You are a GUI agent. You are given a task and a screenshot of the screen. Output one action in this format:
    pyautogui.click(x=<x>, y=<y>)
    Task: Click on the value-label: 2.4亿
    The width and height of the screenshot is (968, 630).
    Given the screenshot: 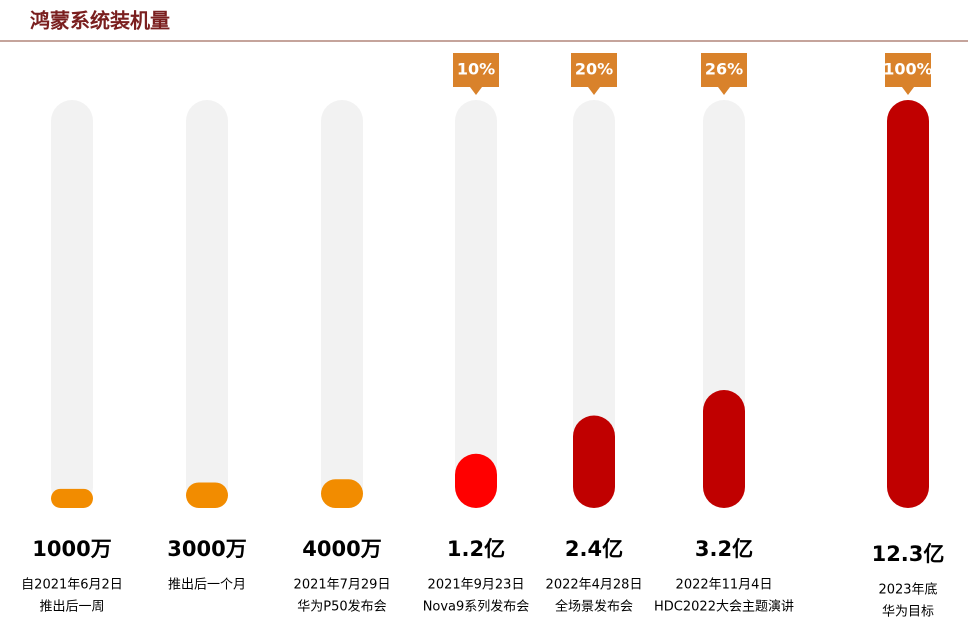 What is the action you would take?
    pyautogui.click(x=594, y=549)
    